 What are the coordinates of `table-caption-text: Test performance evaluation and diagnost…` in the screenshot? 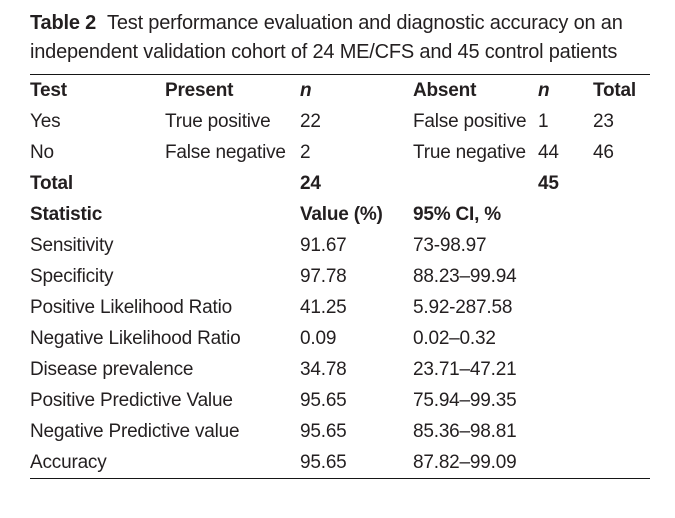 It's located at (326, 37).